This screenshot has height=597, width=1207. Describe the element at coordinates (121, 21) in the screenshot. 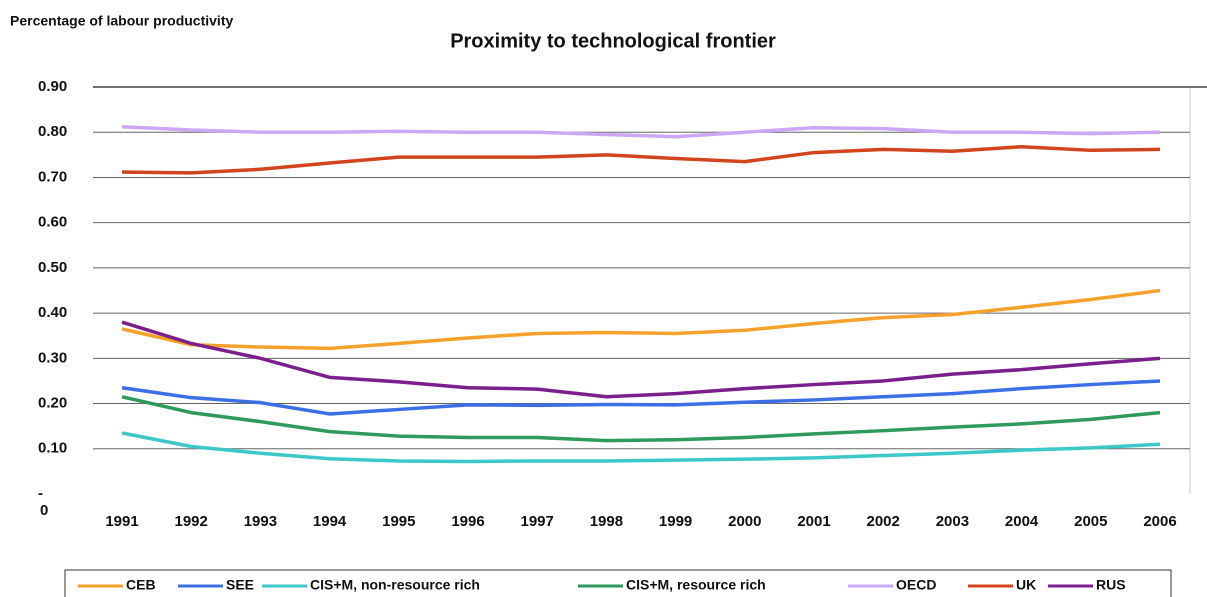

I see `y-axis-label: Percentage of labour productivity` at that location.